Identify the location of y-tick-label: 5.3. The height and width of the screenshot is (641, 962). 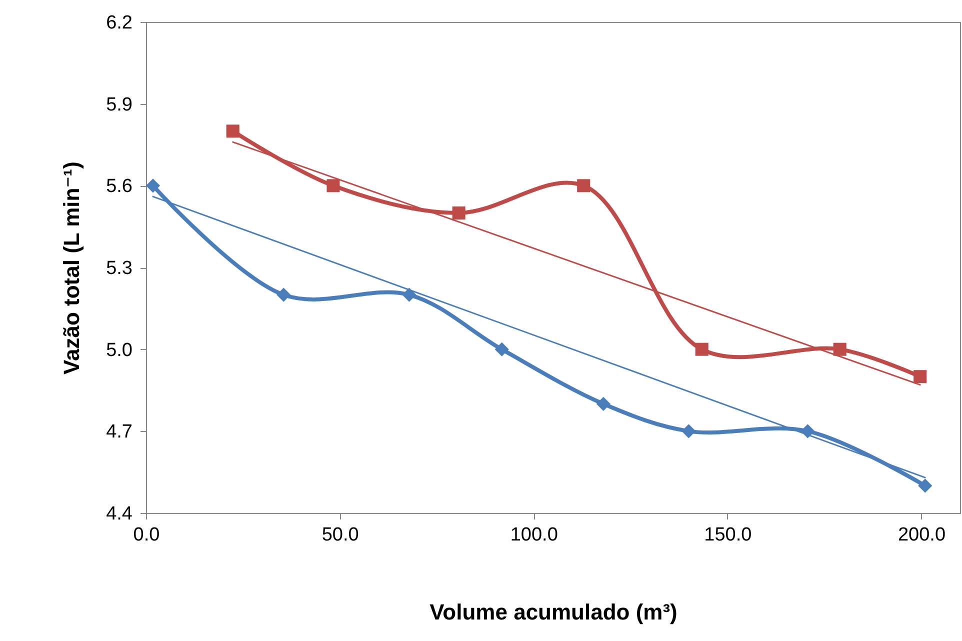
(119, 268).